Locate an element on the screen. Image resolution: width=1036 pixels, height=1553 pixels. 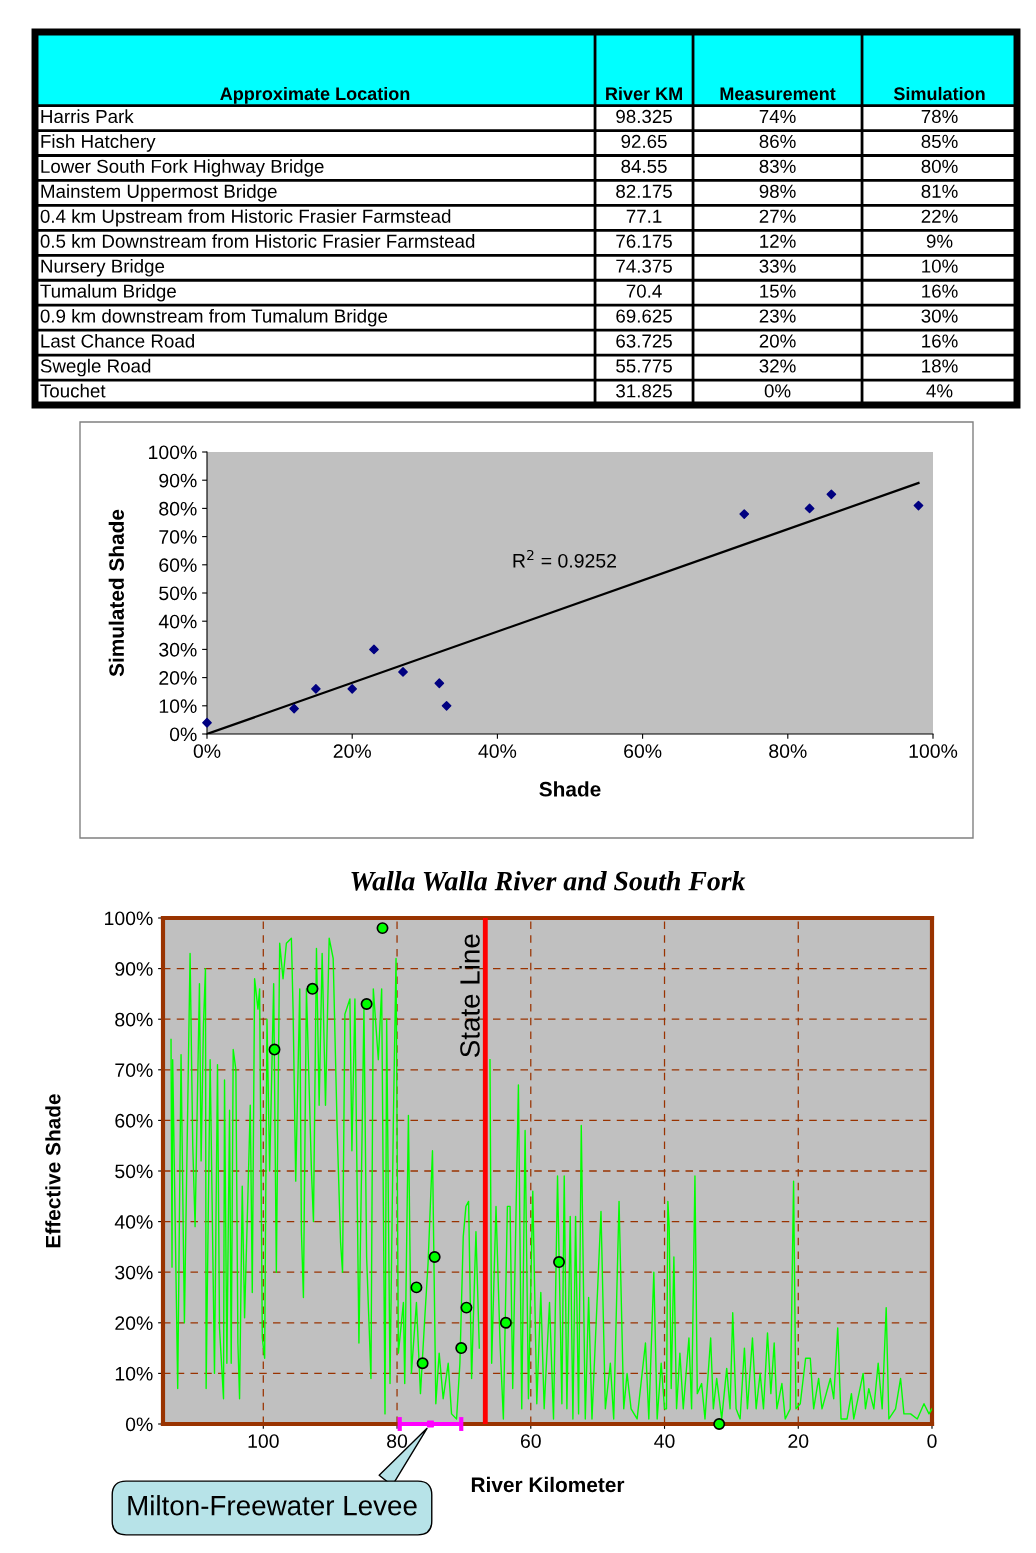
x-tick-label: 60% is located at coordinates (643, 751).